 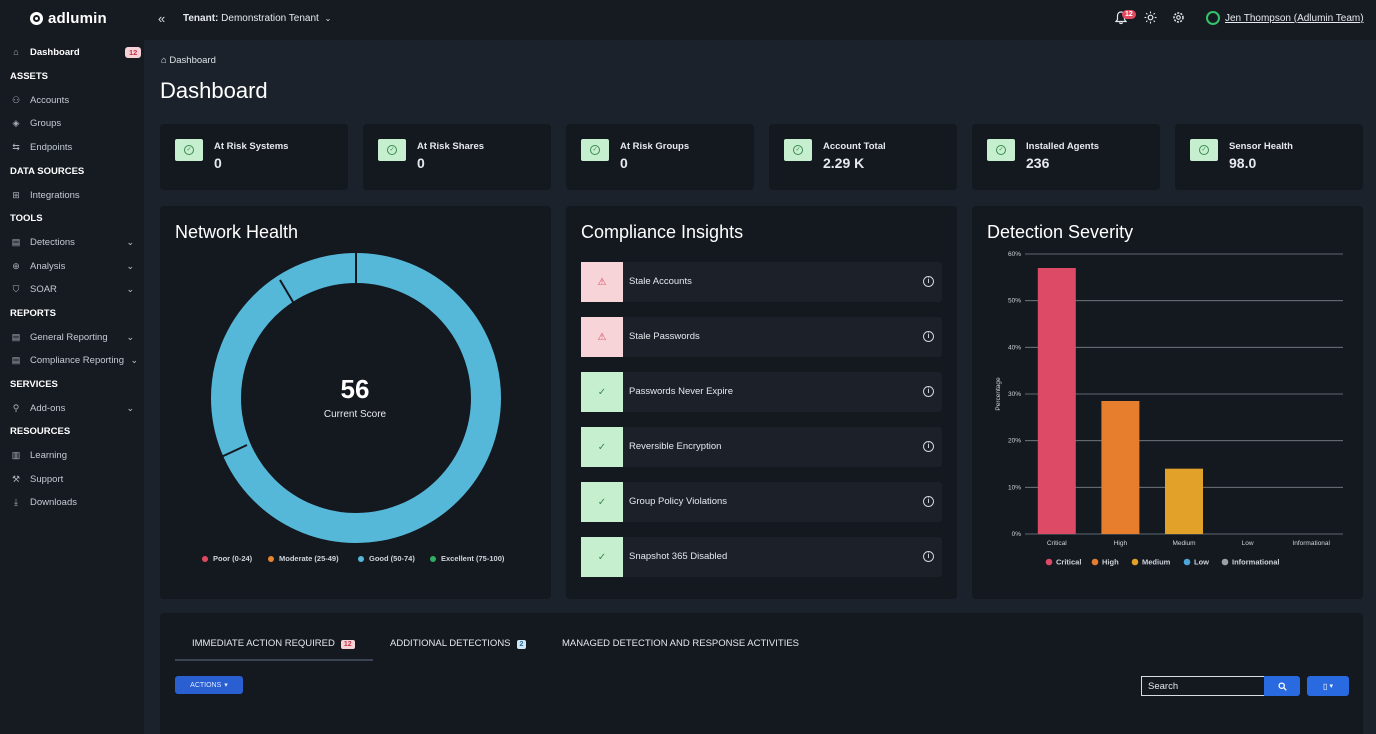 What do you see at coordinates (1129, 14) in the screenshot?
I see `notification-badge: 12` at bounding box center [1129, 14].